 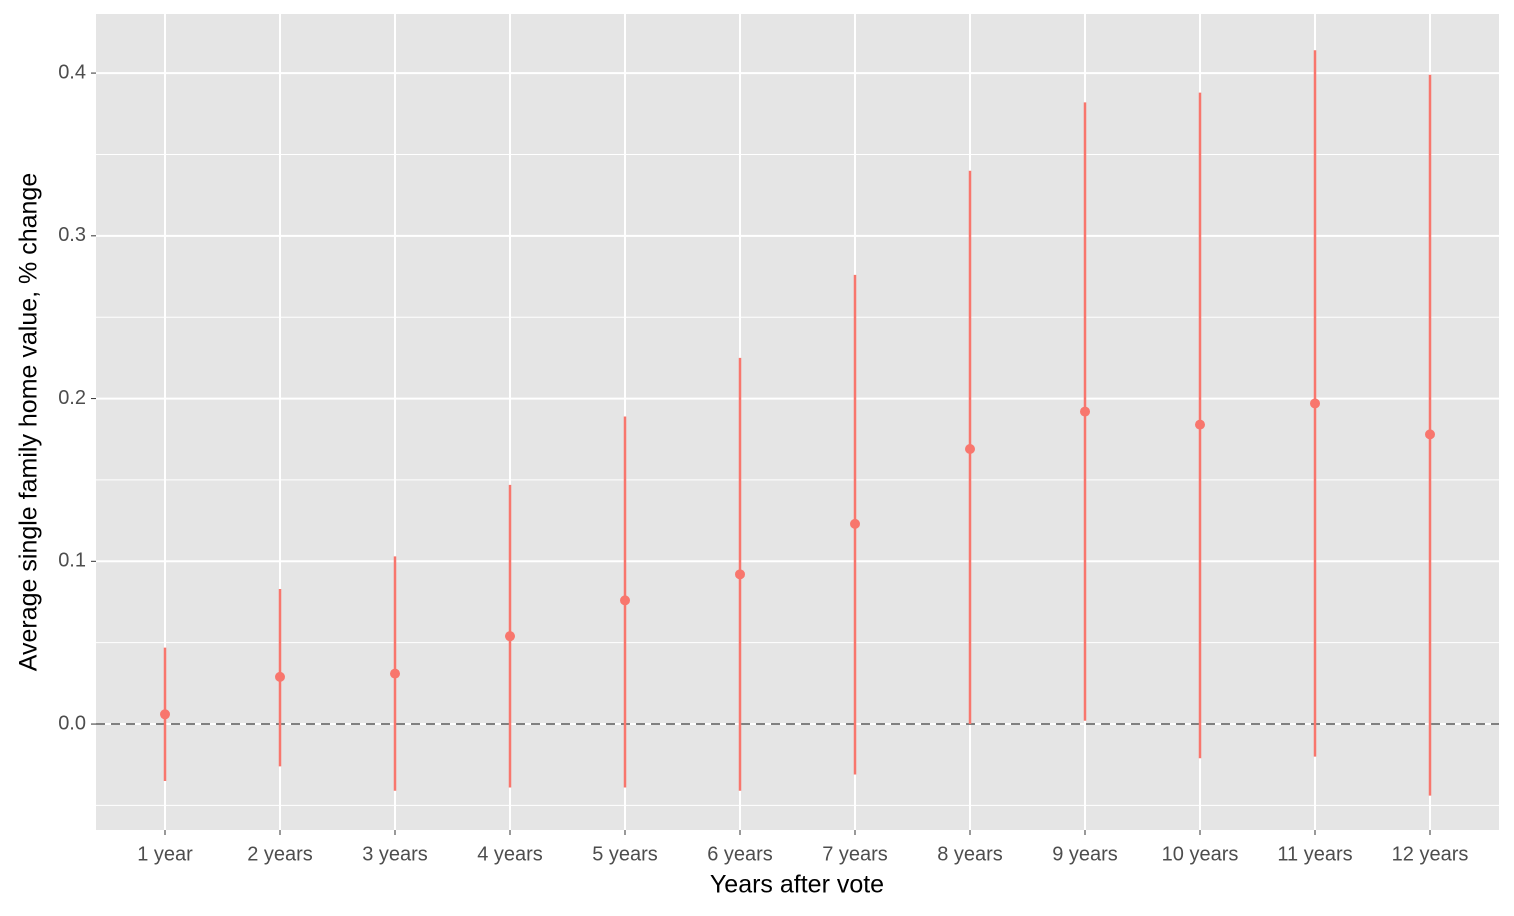 What do you see at coordinates (72, 235) in the screenshot?
I see `y-tick-label: 0.3` at bounding box center [72, 235].